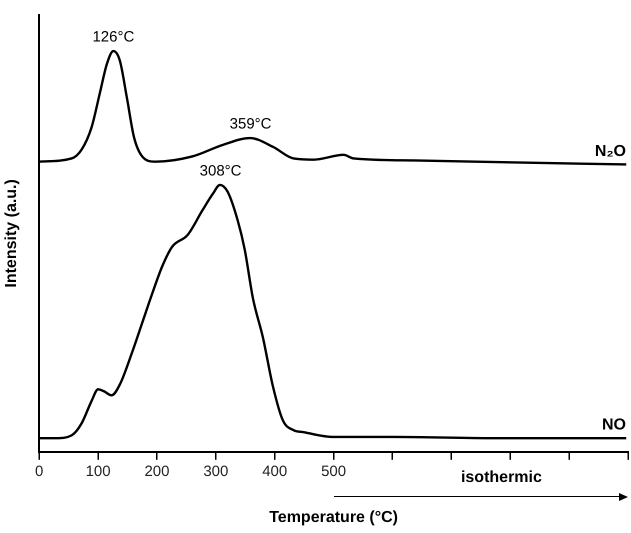  I want to click on text: isothermic, so click(501, 477).